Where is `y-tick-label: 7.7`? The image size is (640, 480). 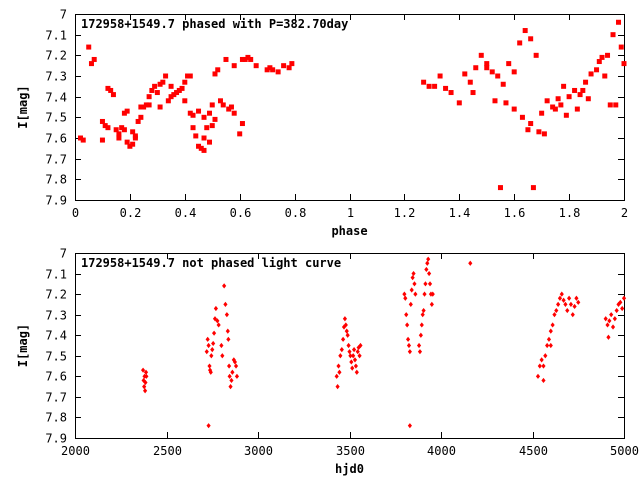
y-tick-label: 7.7 is located at coordinates (56, 160).